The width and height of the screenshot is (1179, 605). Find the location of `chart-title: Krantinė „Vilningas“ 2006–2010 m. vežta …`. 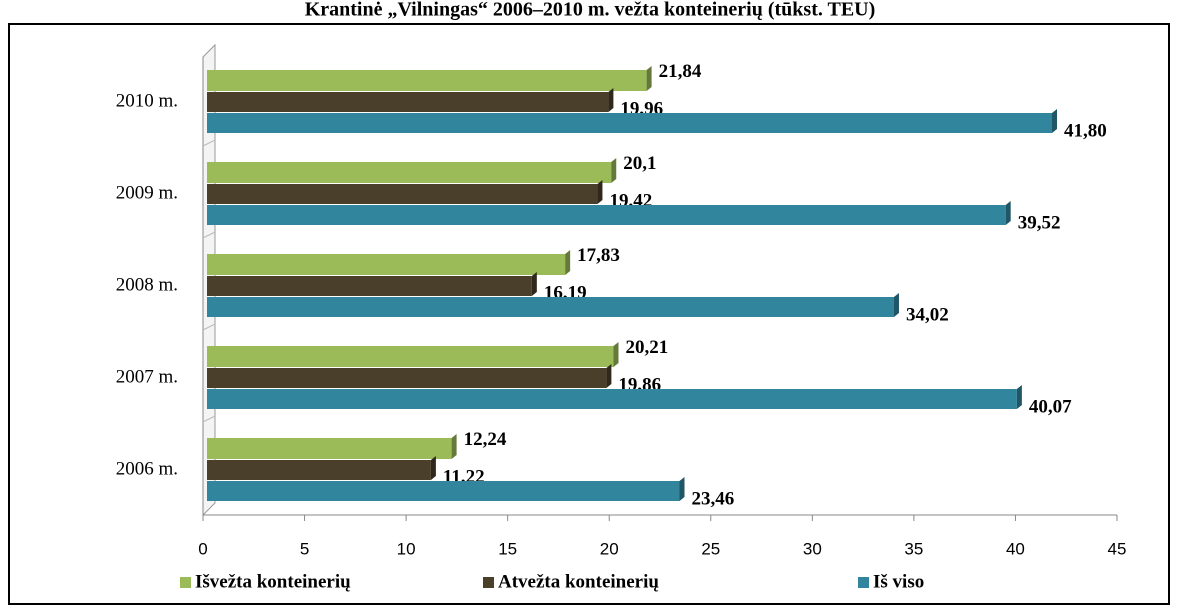

chart-title: Krantinė „Vilningas“ 2006–2010 m. vežta … is located at coordinates (590, 10).